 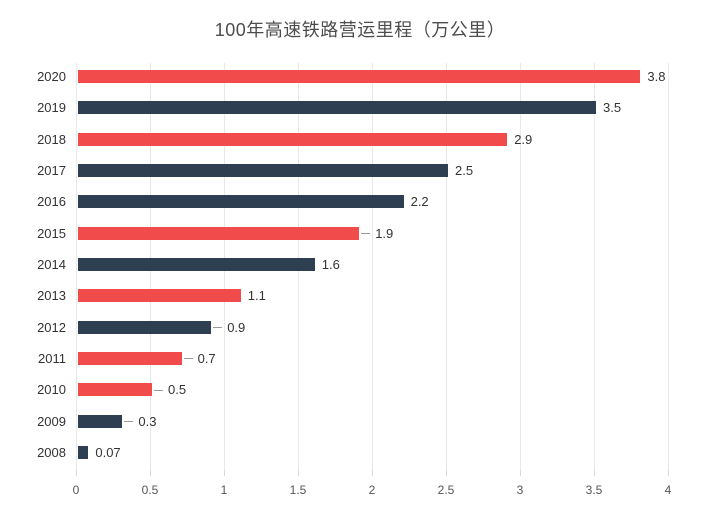 I want to click on y-axis-category-label: 2008, so click(x=51, y=452).